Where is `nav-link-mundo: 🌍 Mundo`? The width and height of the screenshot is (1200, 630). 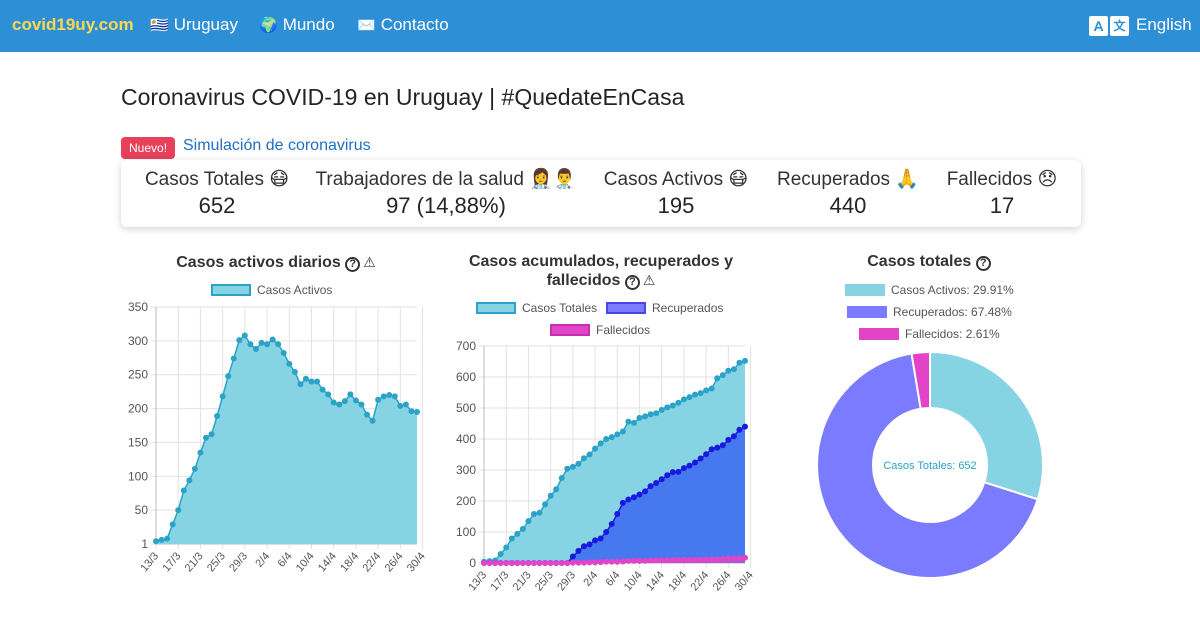 nav-link-mundo: 🌍 Mundo is located at coordinates (297, 25).